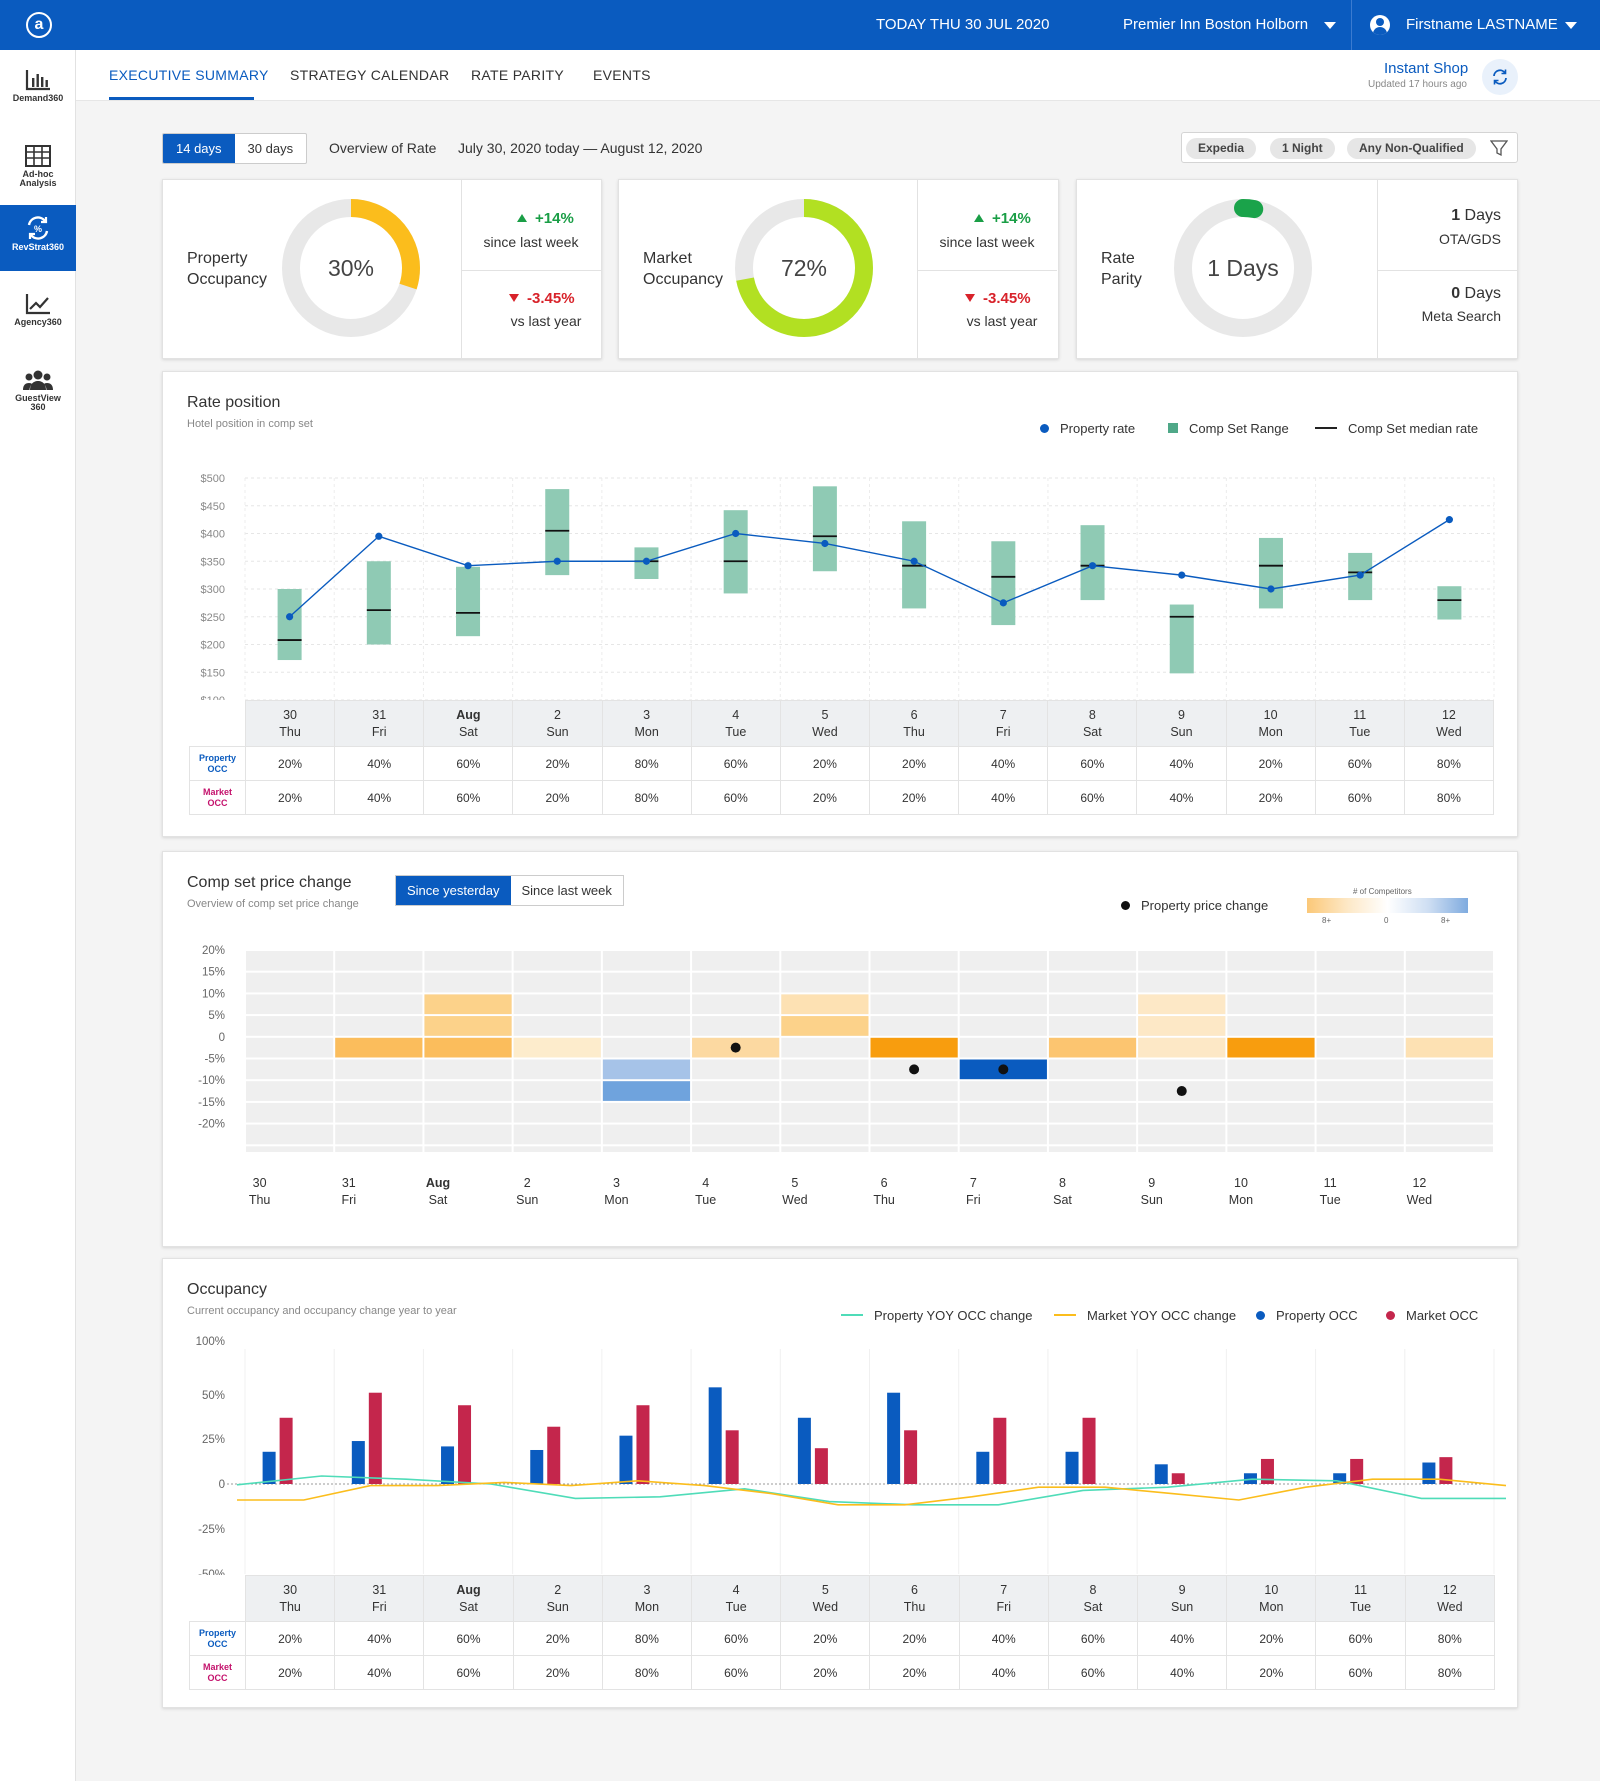 The image size is (1600, 1781). Describe the element at coordinates (1004, 1589) in the screenshot. I see `day-date: 7` at that location.